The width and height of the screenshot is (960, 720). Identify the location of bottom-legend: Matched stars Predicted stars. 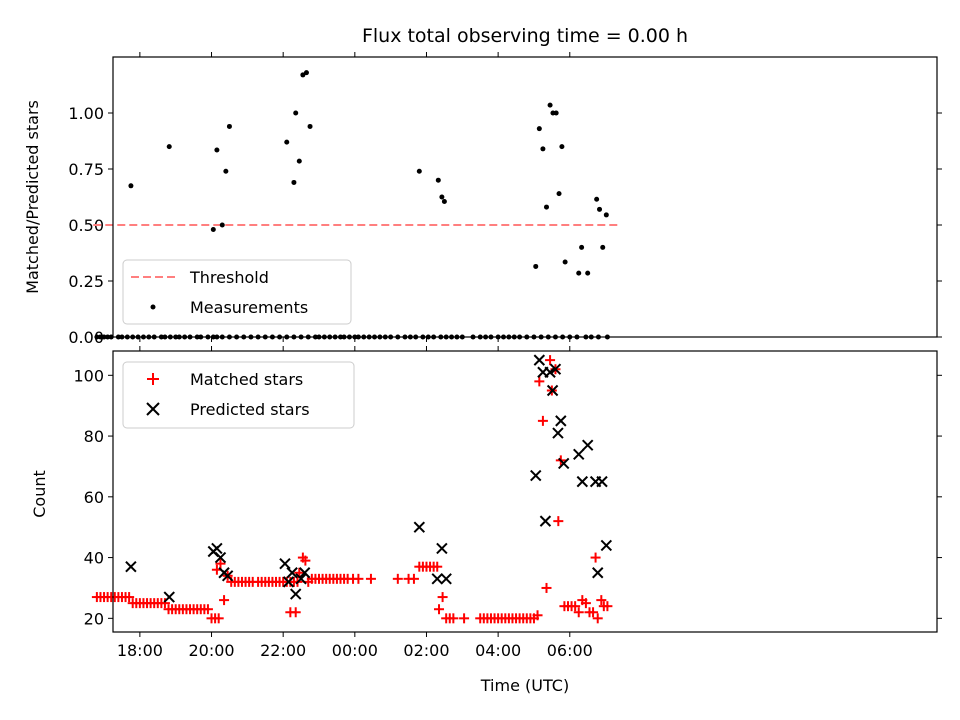
(238, 395).